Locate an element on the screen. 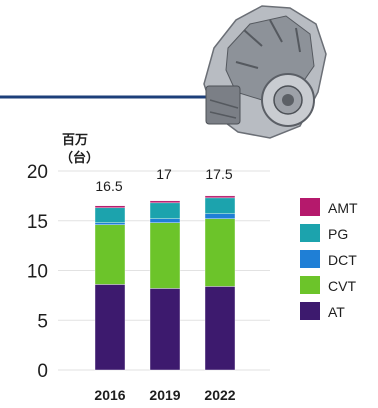 The height and width of the screenshot is (408, 378). bar-segment-cvt-2016 is located at coordinates (110, 254).